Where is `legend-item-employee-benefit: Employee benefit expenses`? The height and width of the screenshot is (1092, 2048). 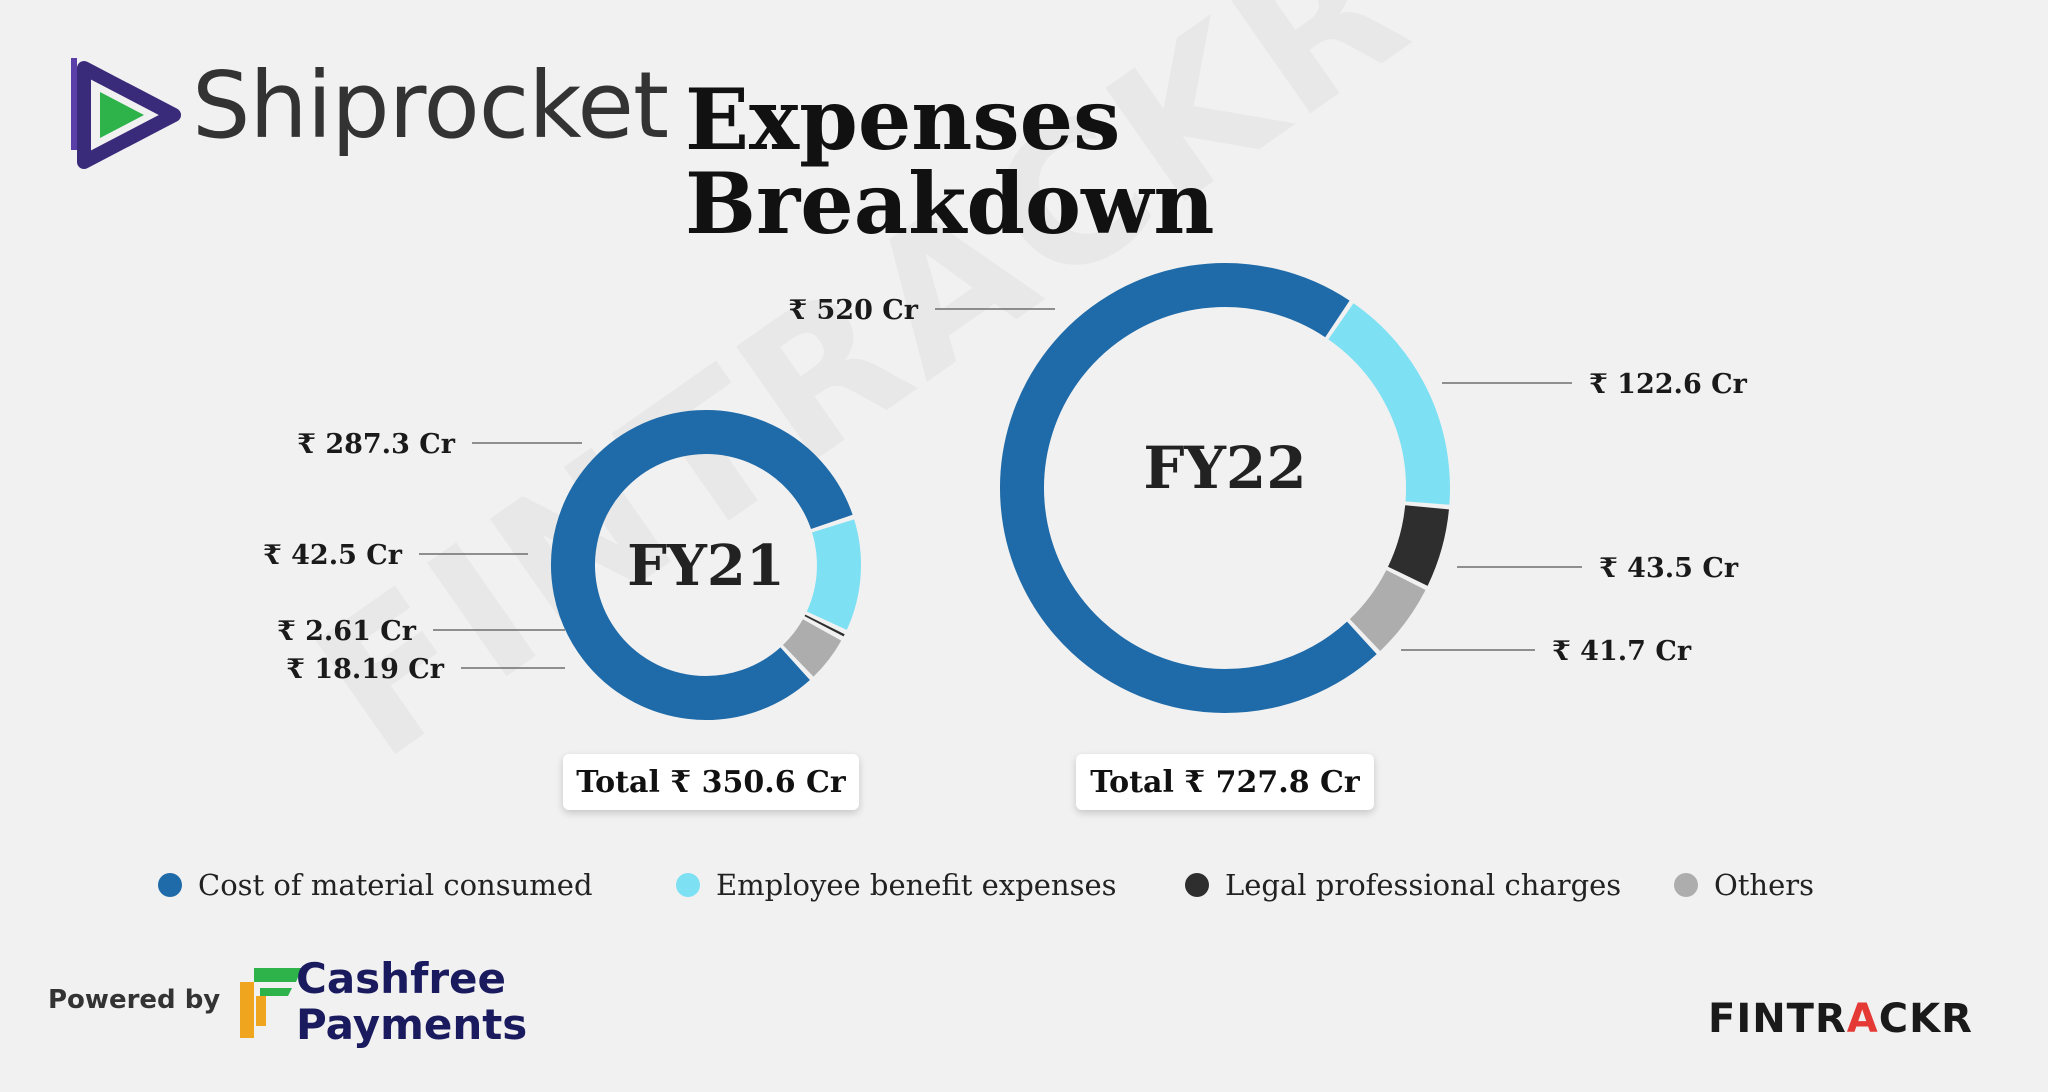 legend-item-employee-benefit: Employee benefit expenses is located at coordinates (896, 885).